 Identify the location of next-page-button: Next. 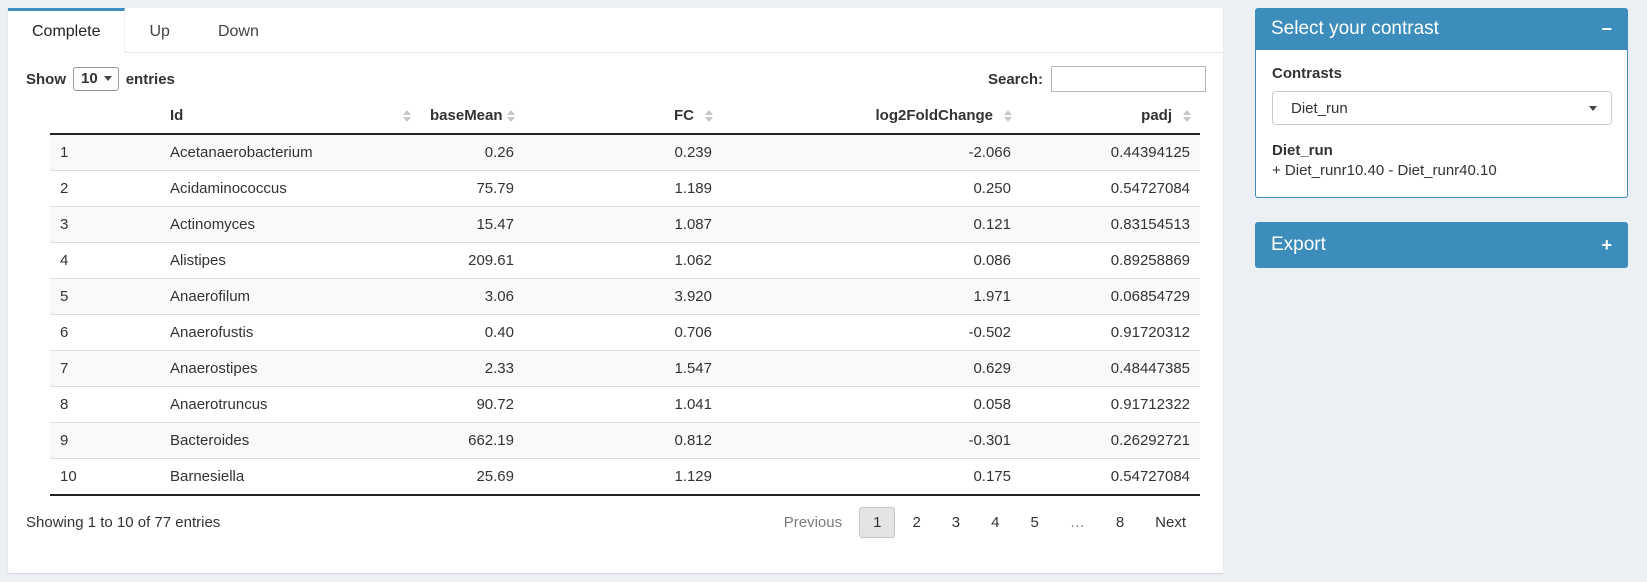
(1170, 522).